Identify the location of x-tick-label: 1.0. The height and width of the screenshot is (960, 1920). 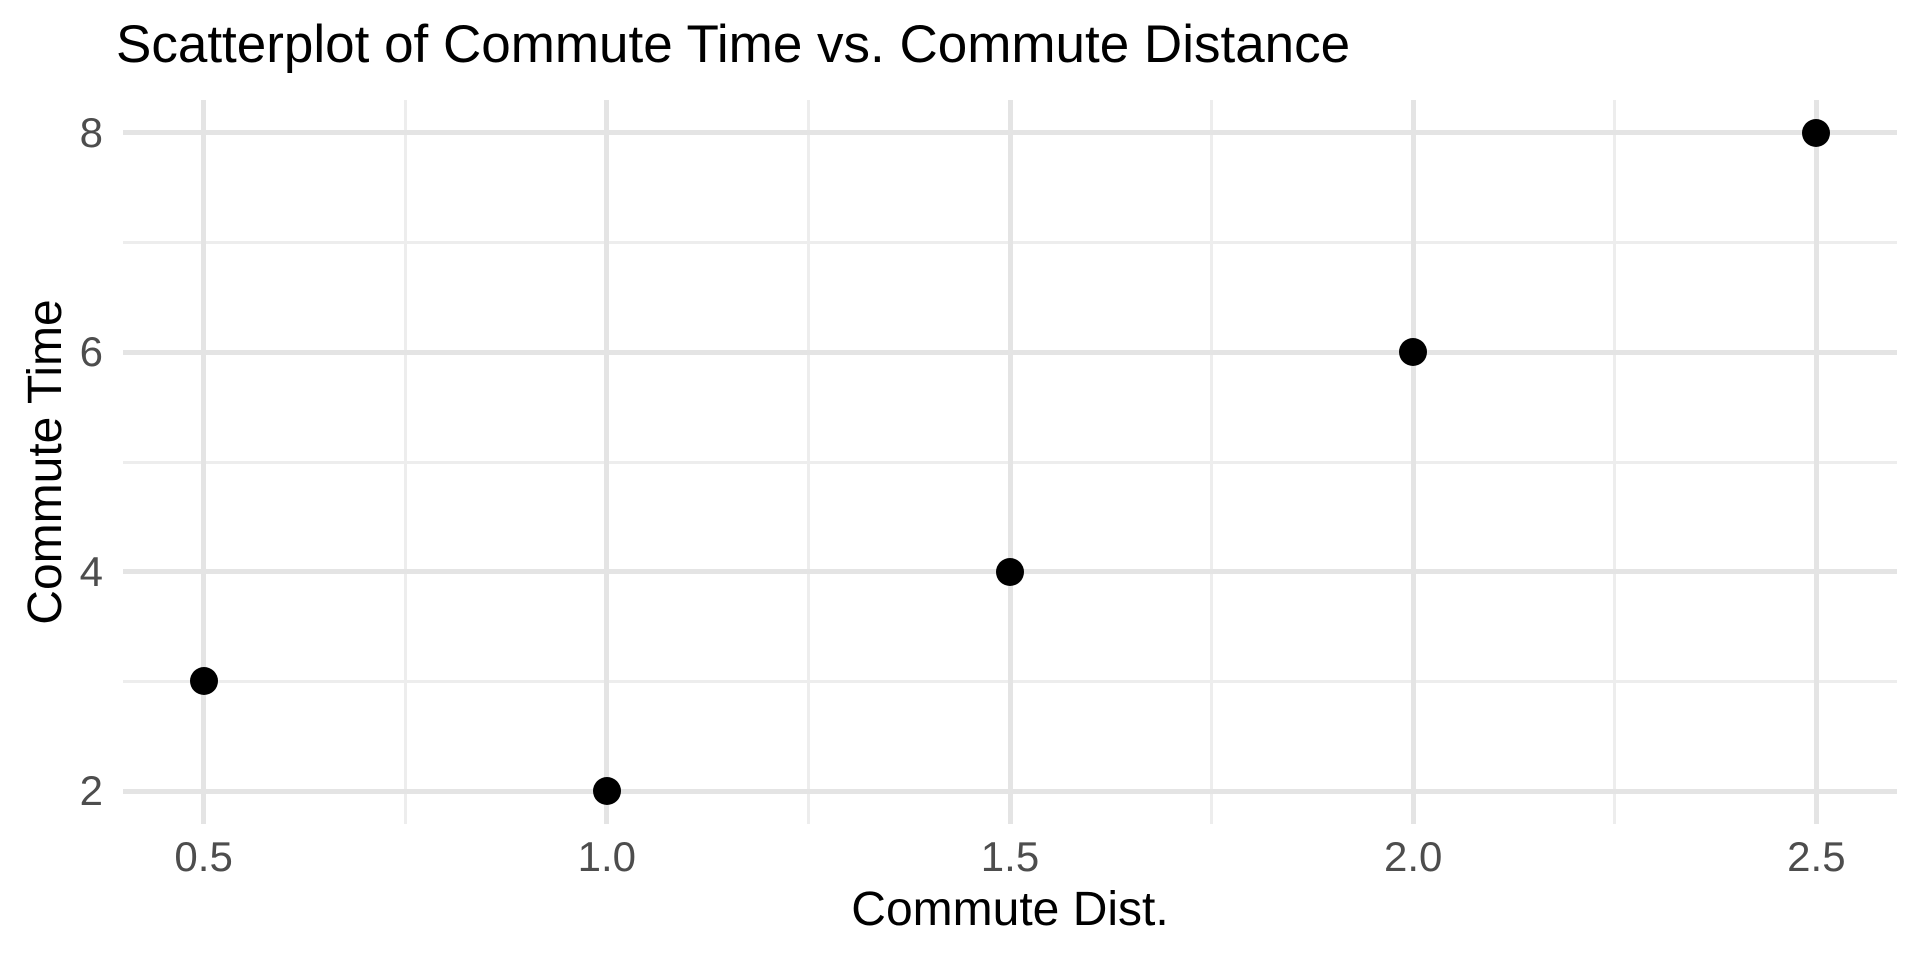
(607, 856).